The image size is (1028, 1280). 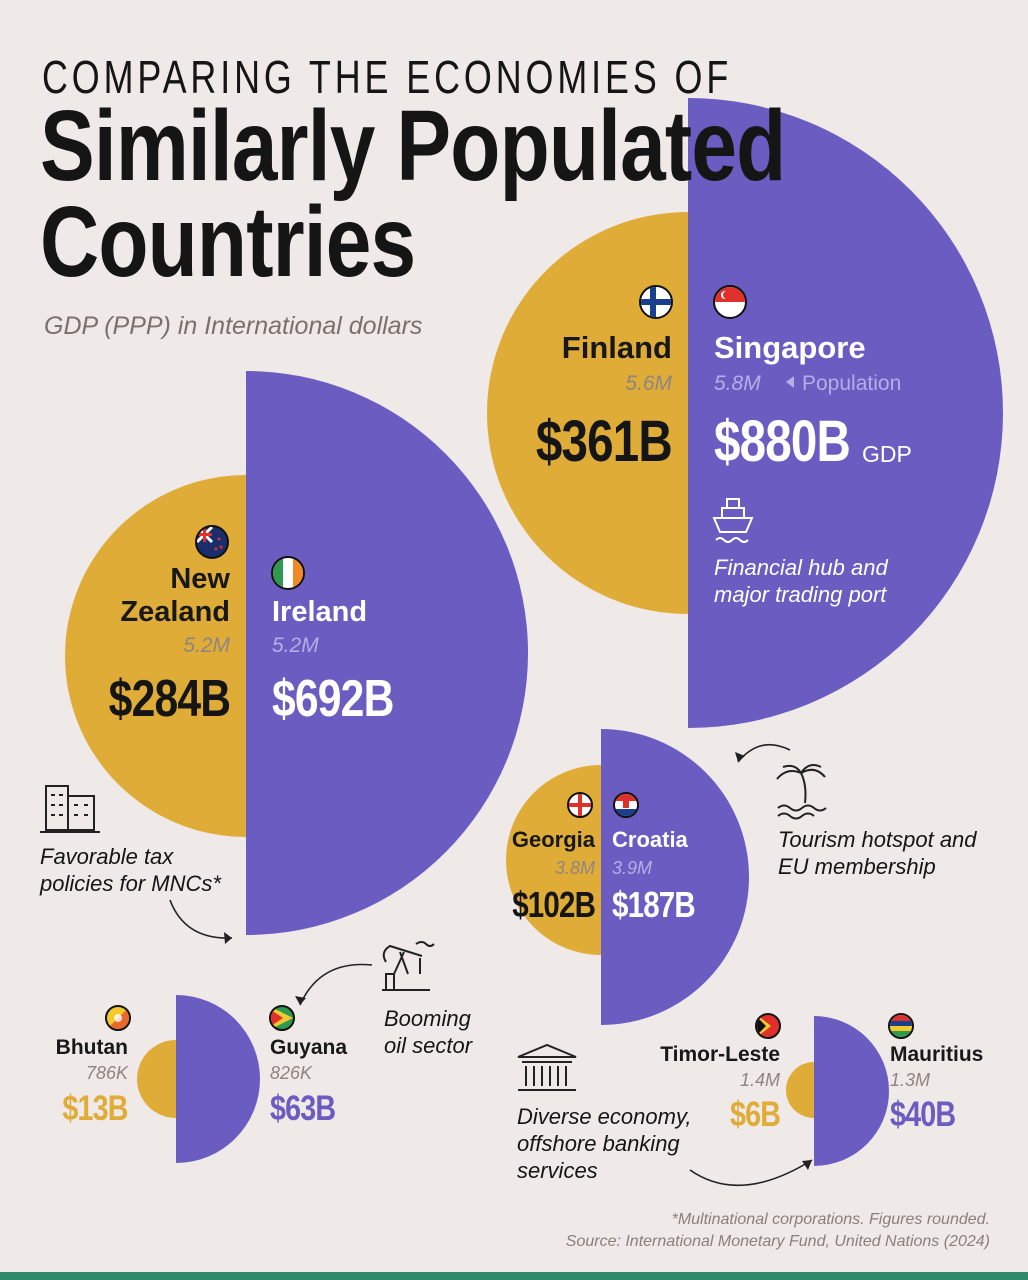 What do you see at coordinates (169, 699) in the screenshot?
I see `new-zealand-gdp: $284B` at bounding box center [169, 699].